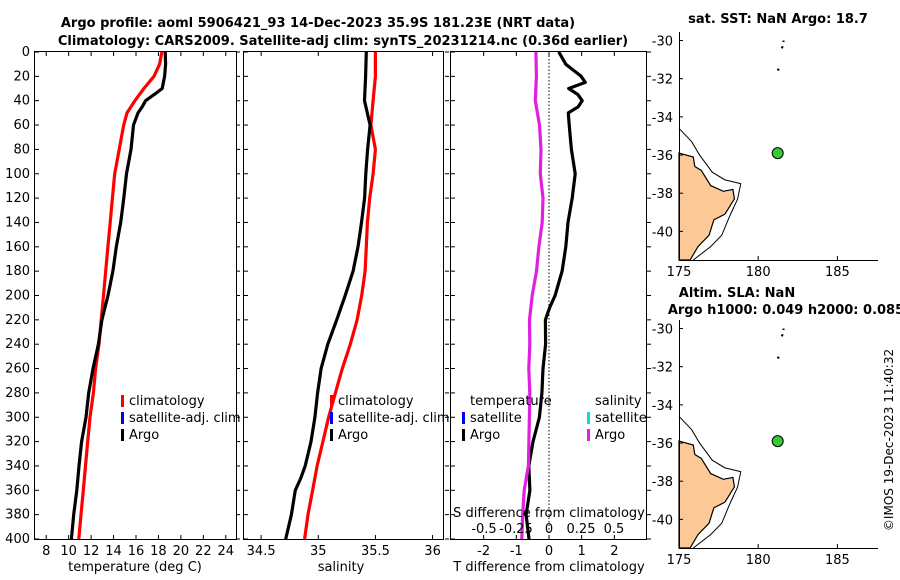 This screenshot has height=580, width=900. Describe the element at coordinates (516, 551) in the screenshot. I see `x-tick-label: -1` at that location.